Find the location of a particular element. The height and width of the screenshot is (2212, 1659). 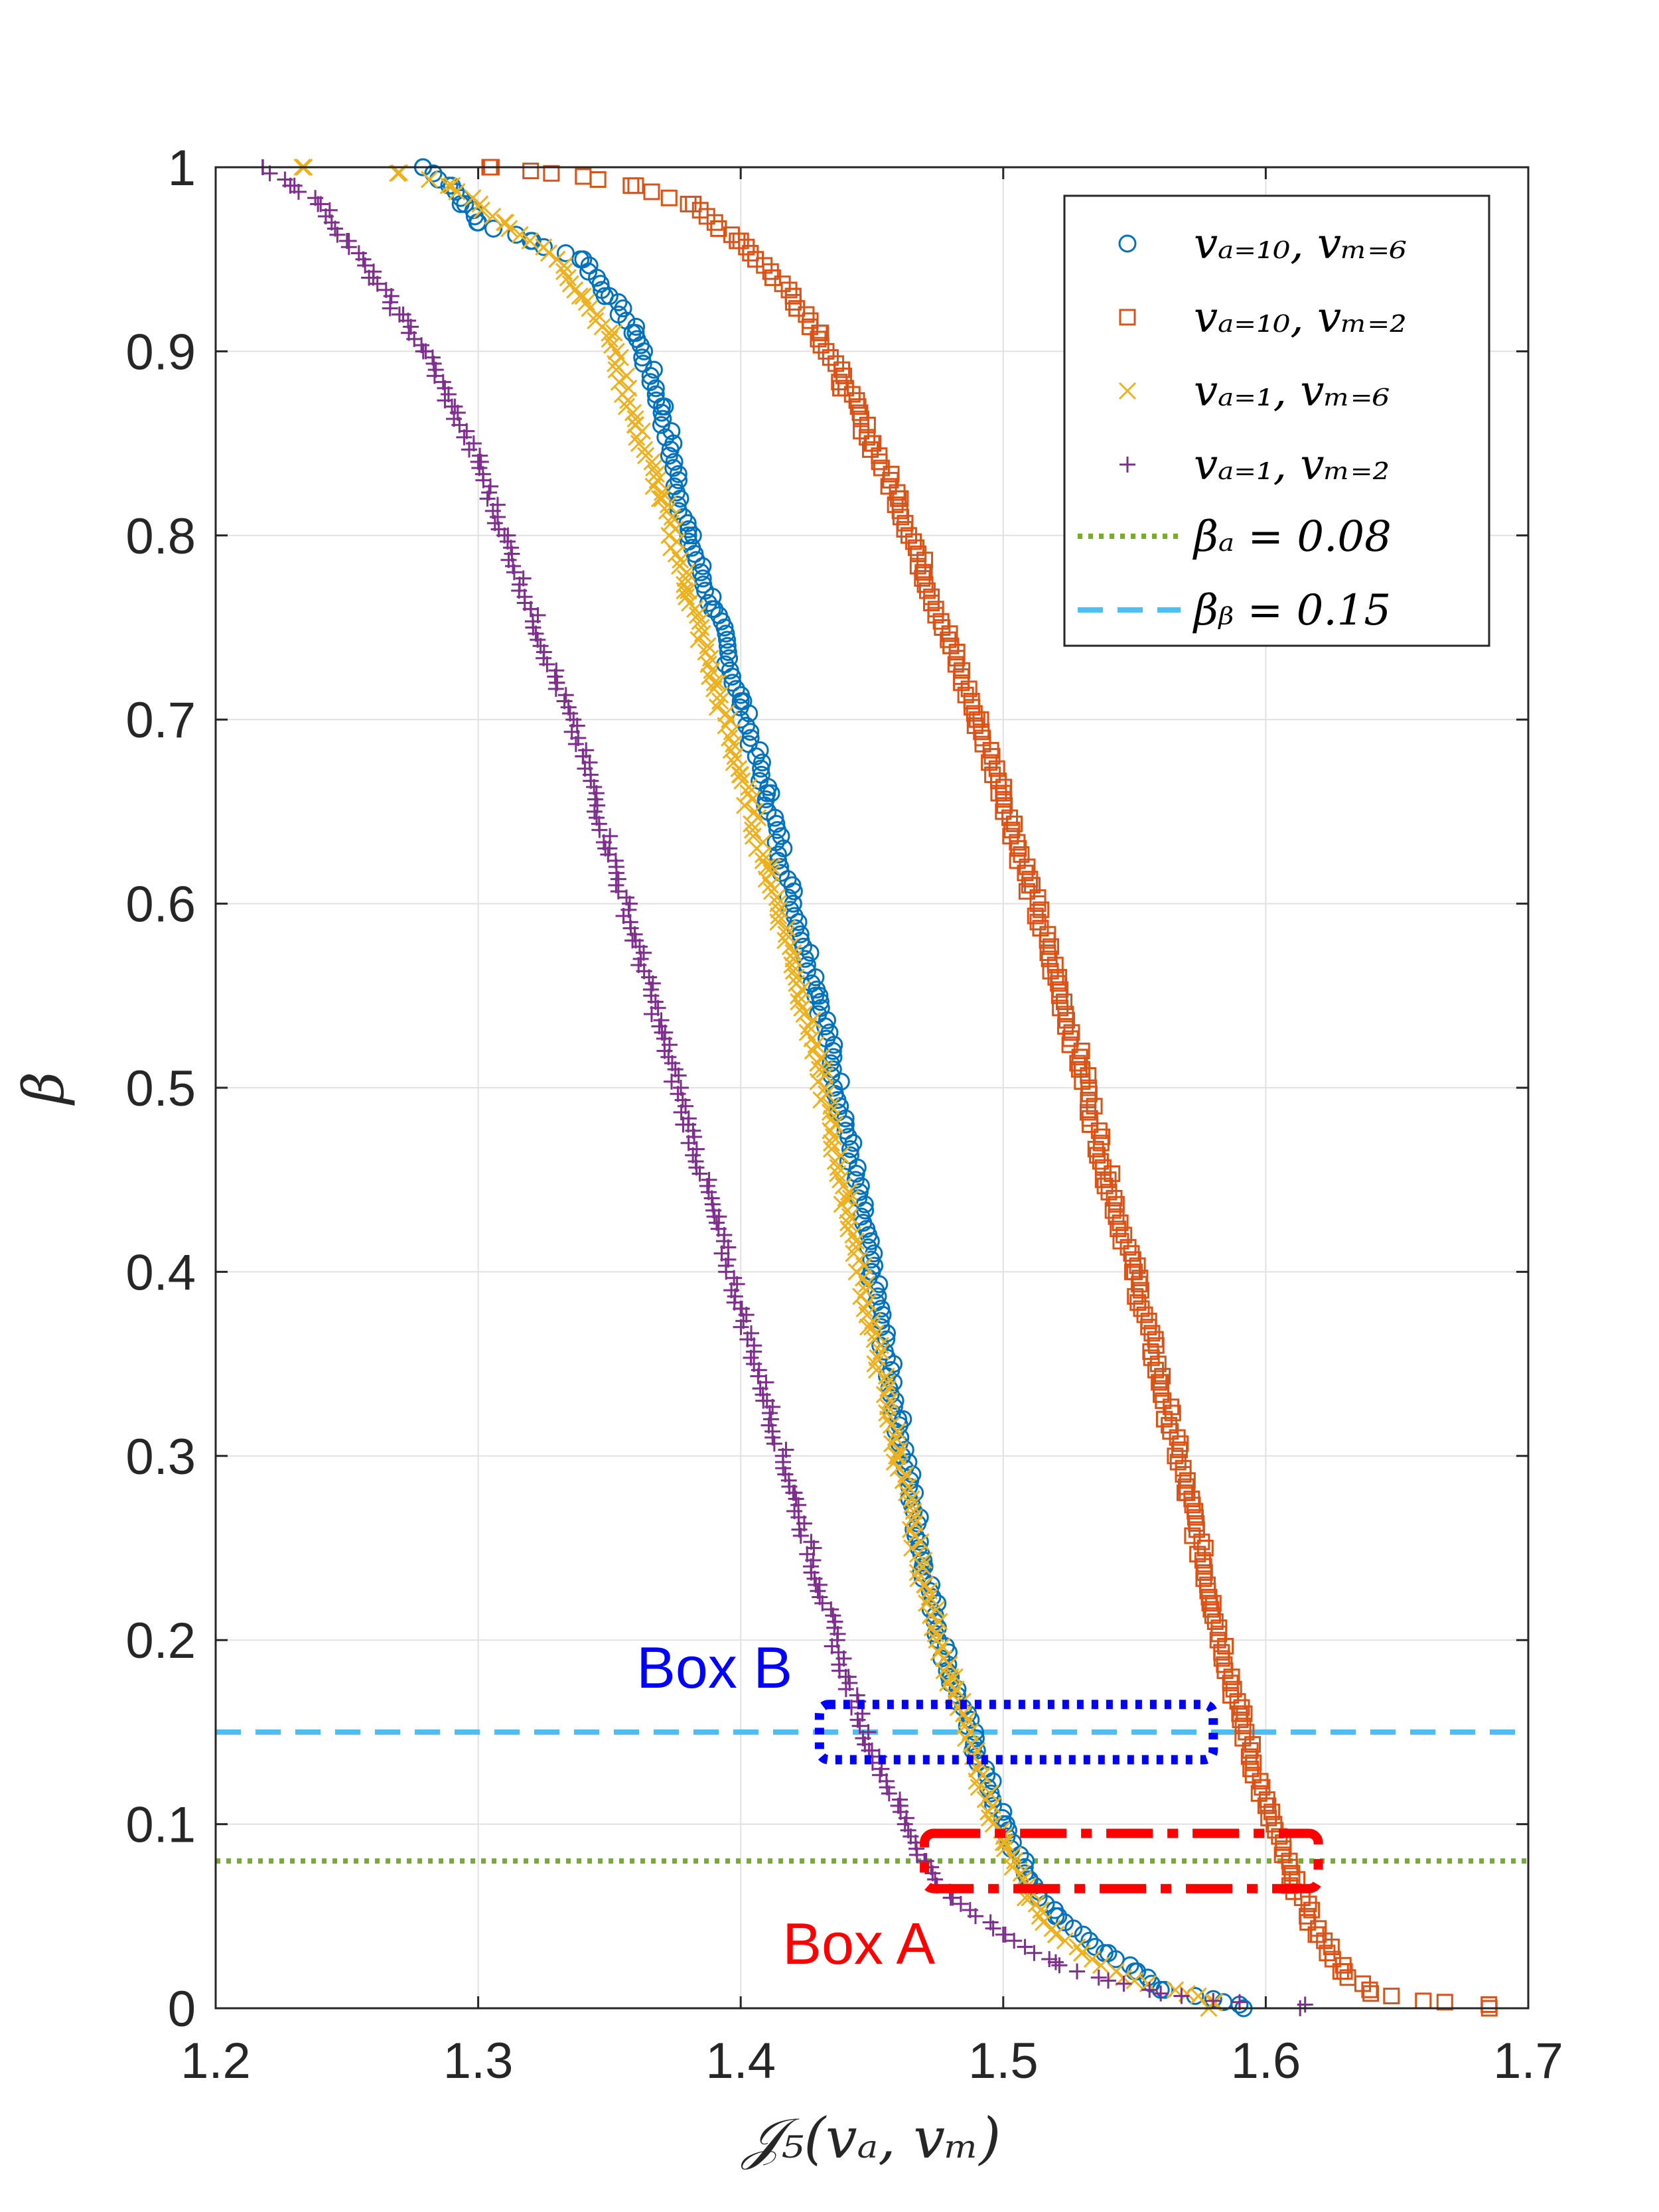

annotation-box is located at coordinates (1121, 1860).